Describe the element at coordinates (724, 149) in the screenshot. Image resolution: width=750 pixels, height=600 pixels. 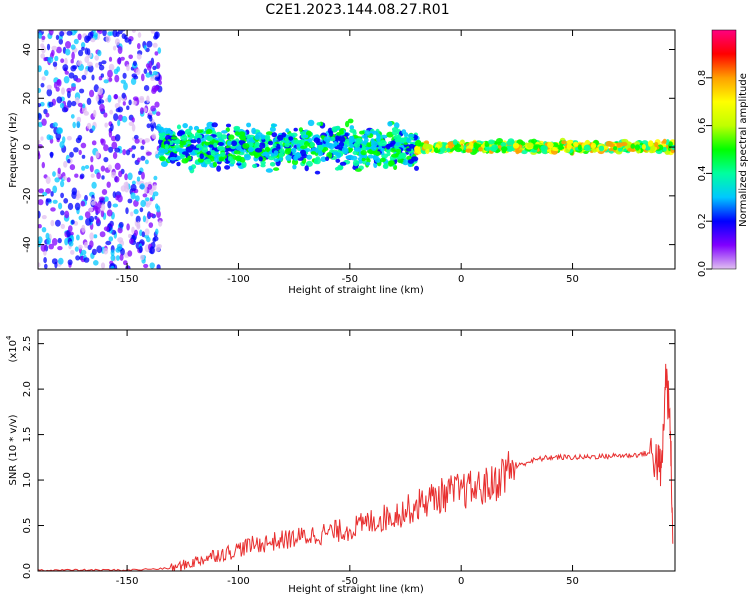
I see `colorbar` at that location.